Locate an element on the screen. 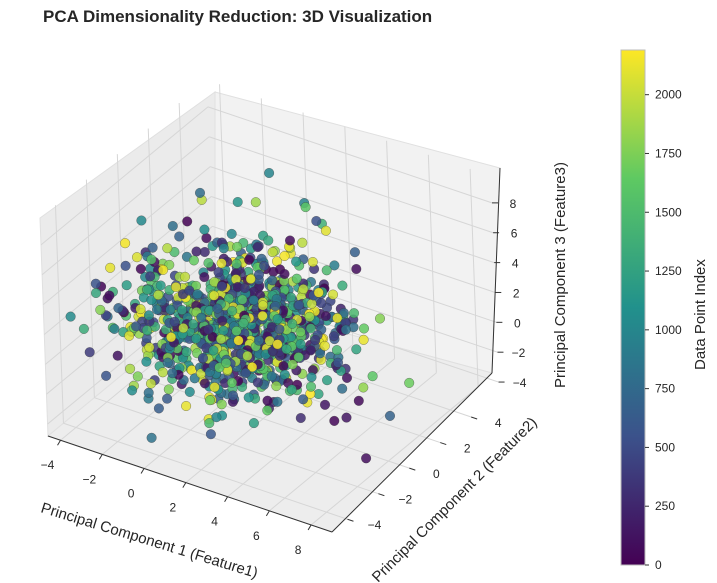  z-tick-label: 0 is located at coordinates (517, 323).